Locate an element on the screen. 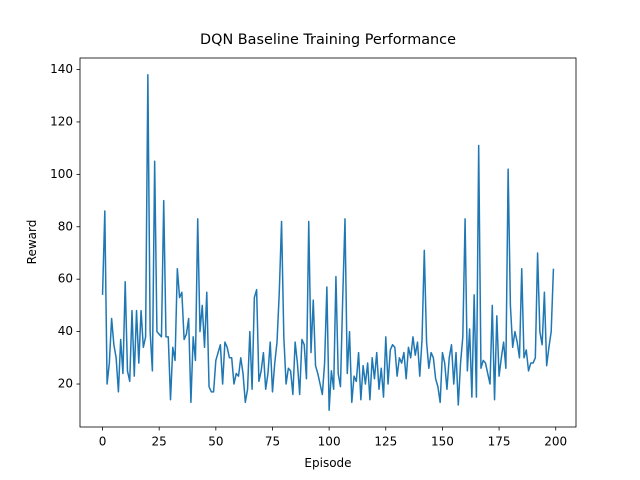 This screenshot has height=480, width=640. y-tick-label: 40 is located at coordinates (65, 331).